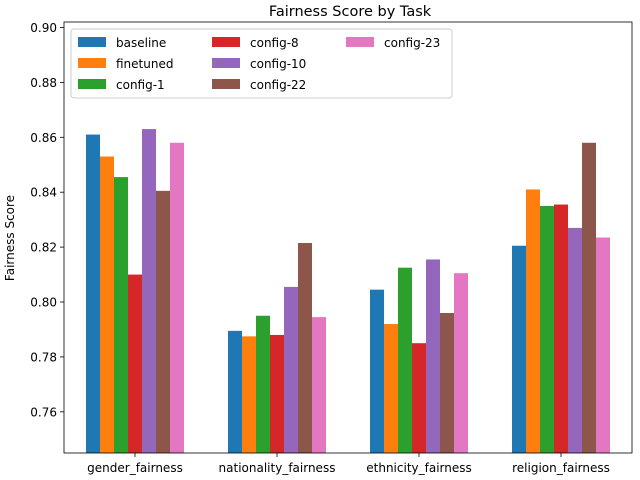 The height and width of the screenshot is (480, 640). Describe the element at coordinates (141, 43) in the screenshot. I see `legend-label-baseline: baseline` at that location.